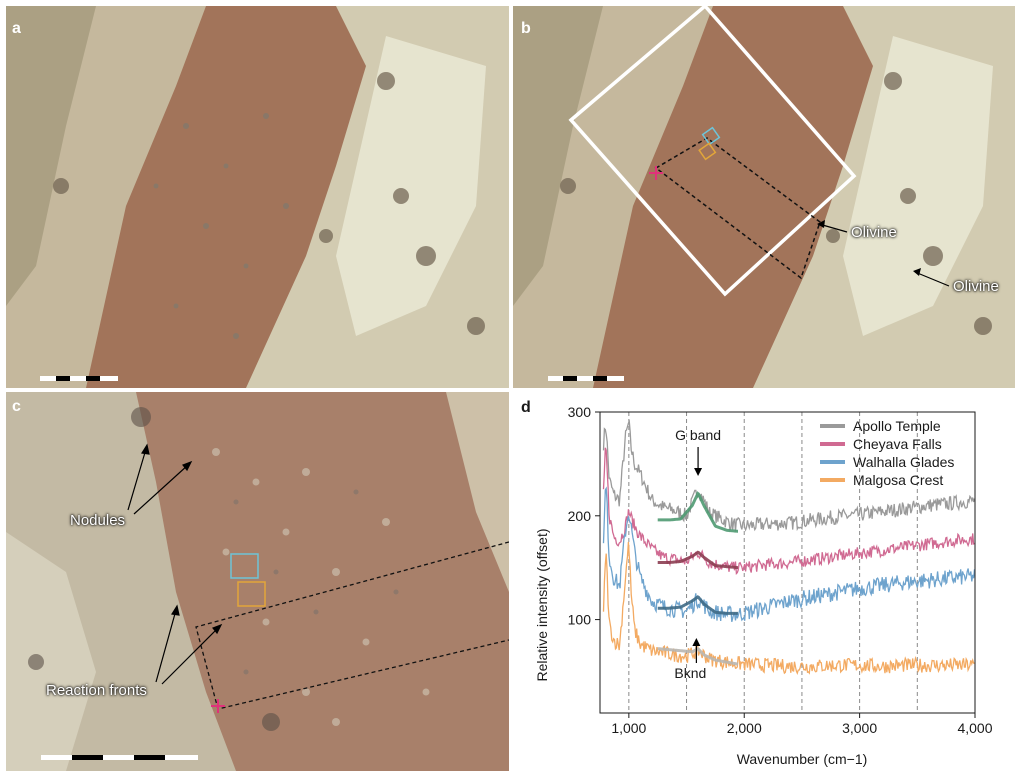 This screenshot has width=1021, height=782. I want to click on legend-label: Malgosa Crest, so click(898, 480).